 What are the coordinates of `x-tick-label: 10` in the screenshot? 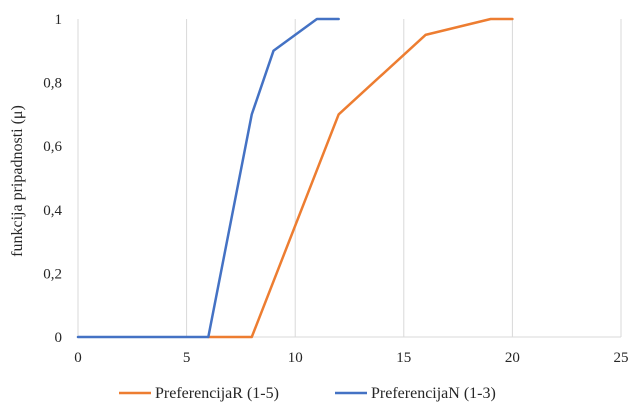 It's located at (295, 358).